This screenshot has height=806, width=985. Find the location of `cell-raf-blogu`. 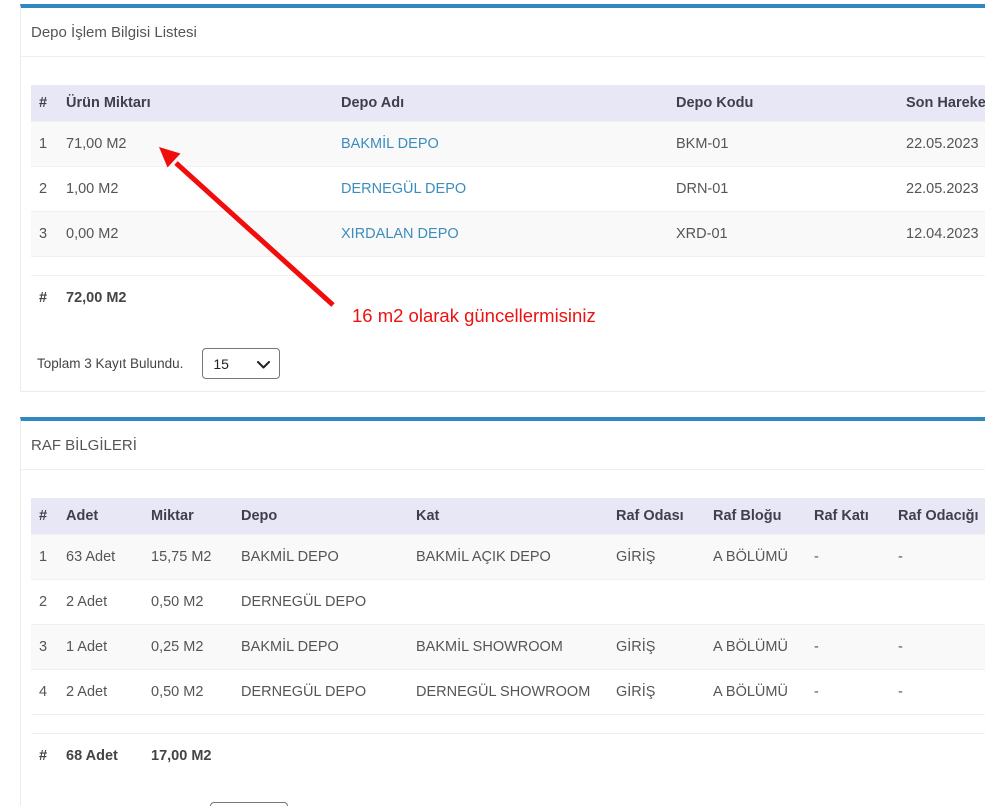

cell-raf-blogu is located at coordinates (755, 602).